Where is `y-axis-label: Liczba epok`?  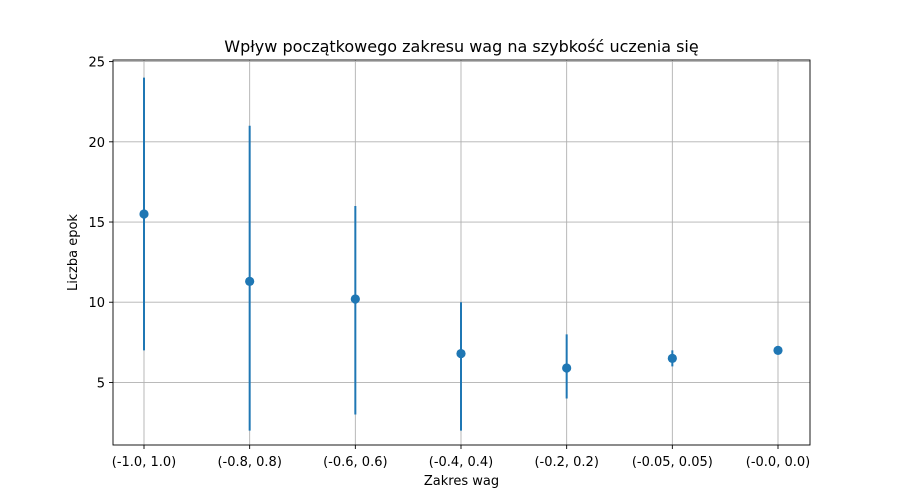 y-axis-label: Liczba epok is located at coordinates (73, 252).